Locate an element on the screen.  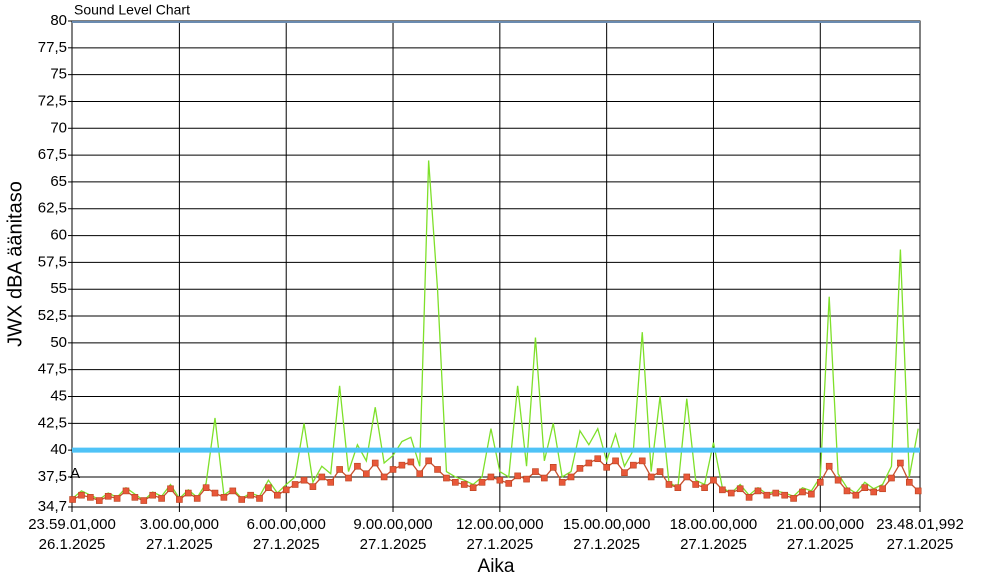
x-tick-label: 21.00.00,000 27.1.2025 is located at coordinates (820, 534).